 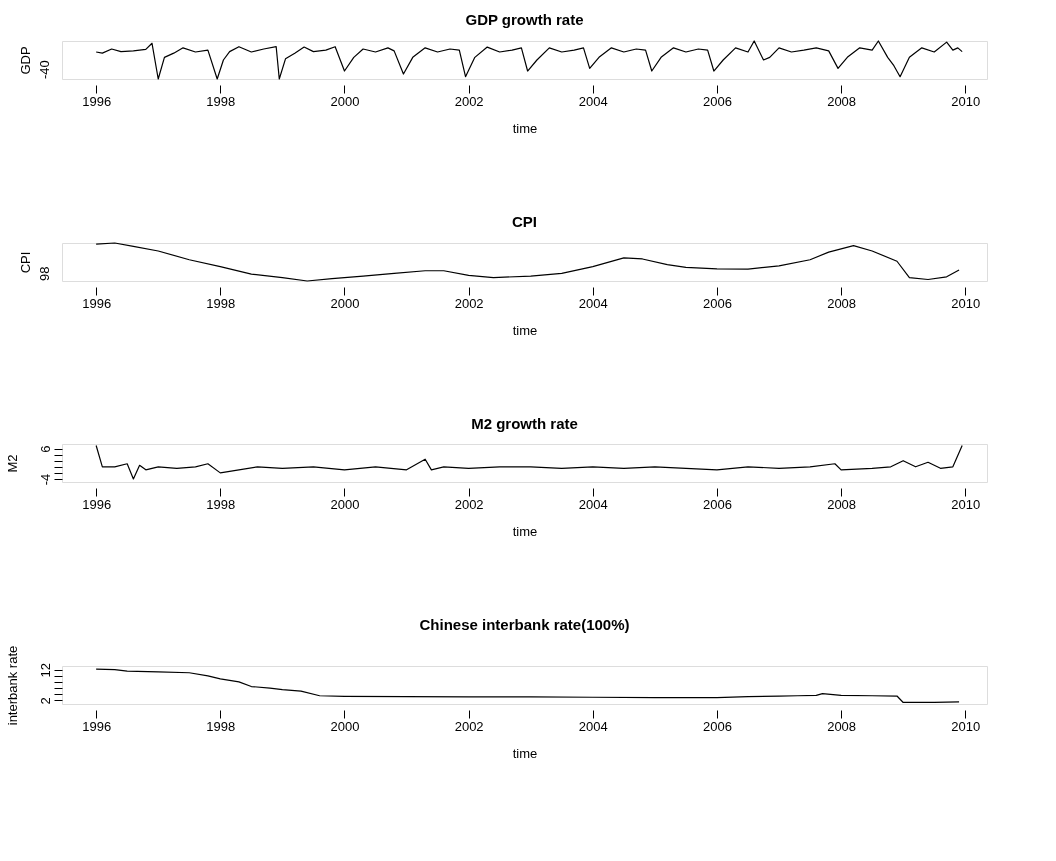 What do you see at coordinates (45, 479) in the screenshot?
I see `y-tick-label: -4` at bounding box center [45, 479].